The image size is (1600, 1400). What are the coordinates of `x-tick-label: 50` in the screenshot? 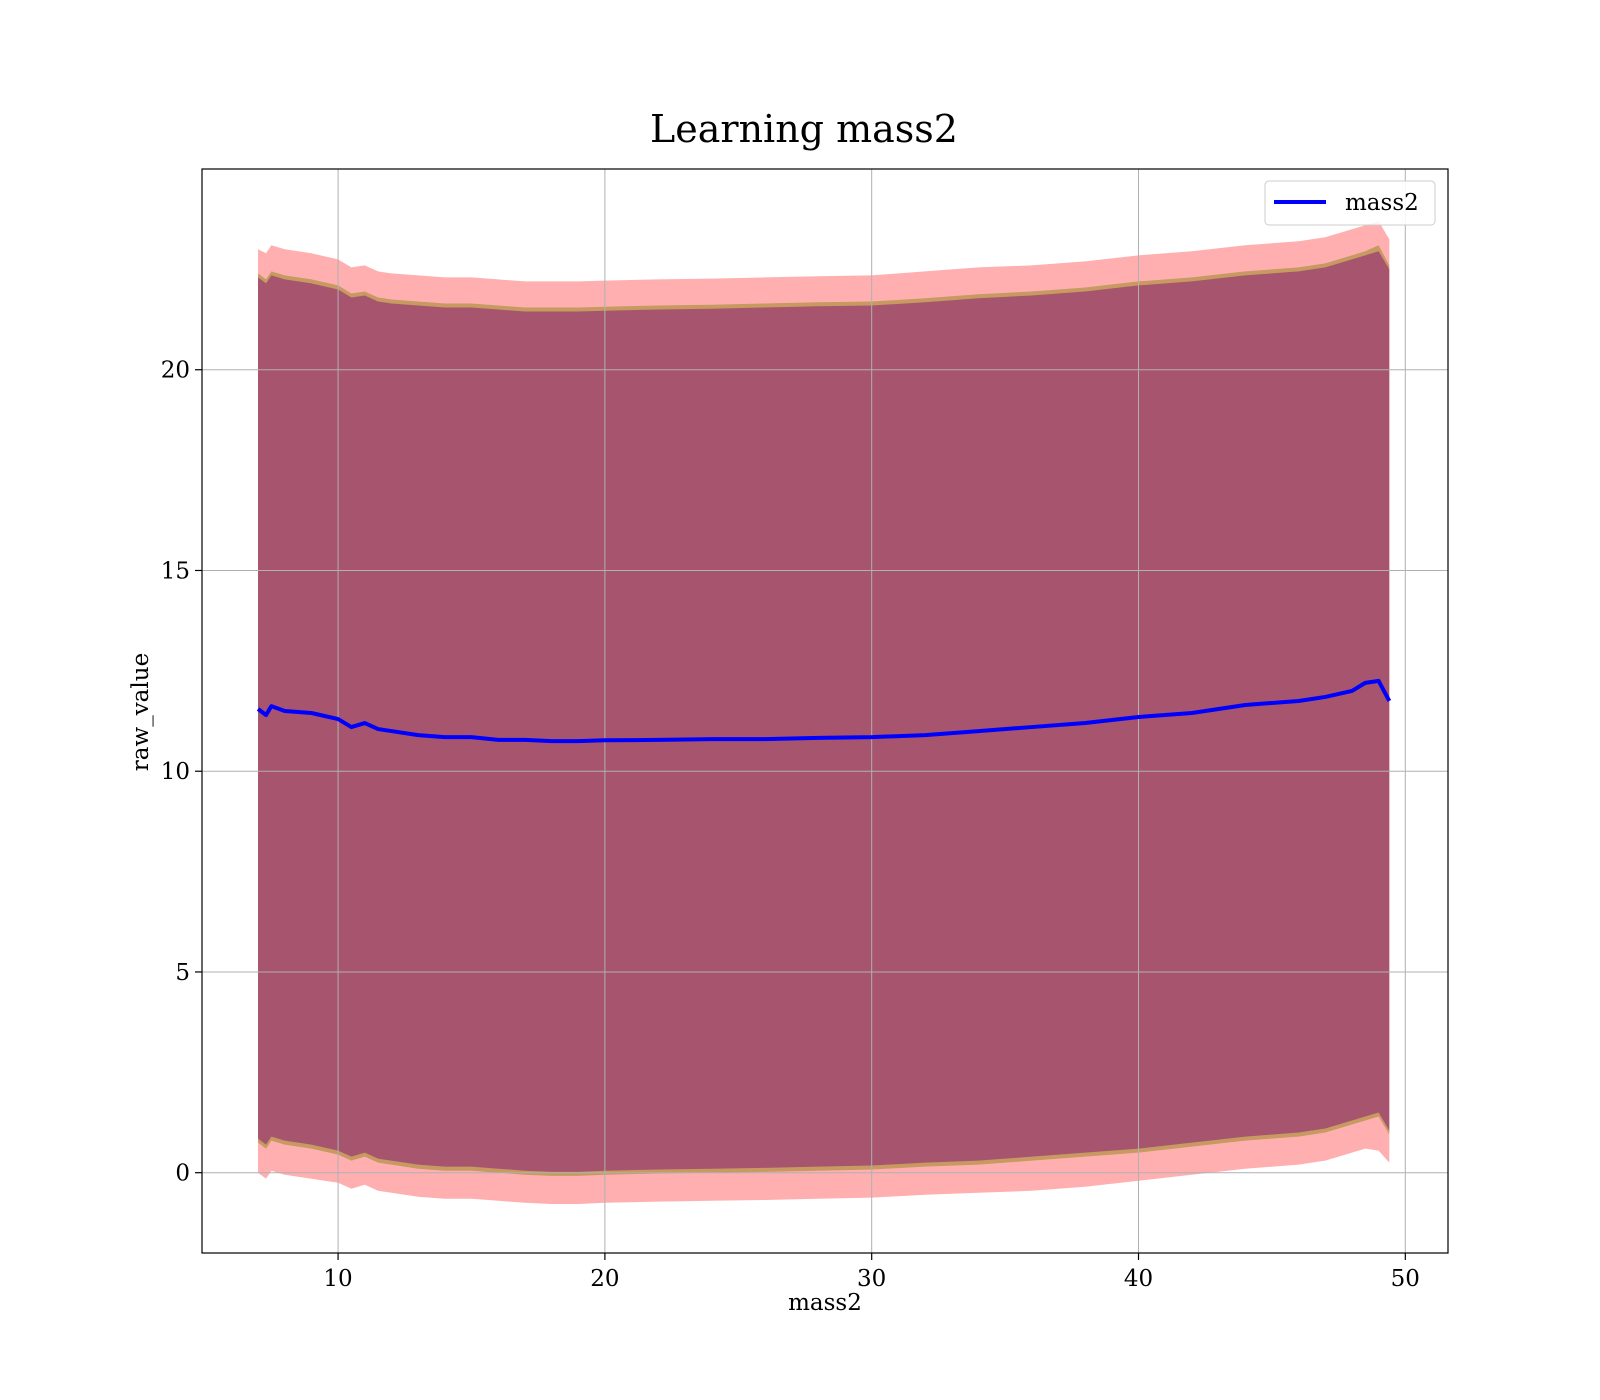 It's located at (1405, 1279).